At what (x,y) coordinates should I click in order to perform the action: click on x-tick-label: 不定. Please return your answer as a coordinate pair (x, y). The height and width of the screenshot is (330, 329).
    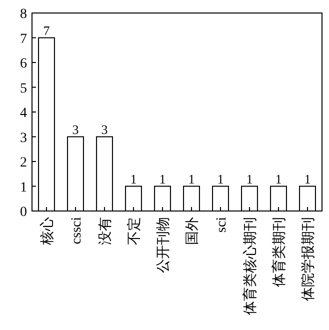
    Looking at the image, I should click on (134, 231).